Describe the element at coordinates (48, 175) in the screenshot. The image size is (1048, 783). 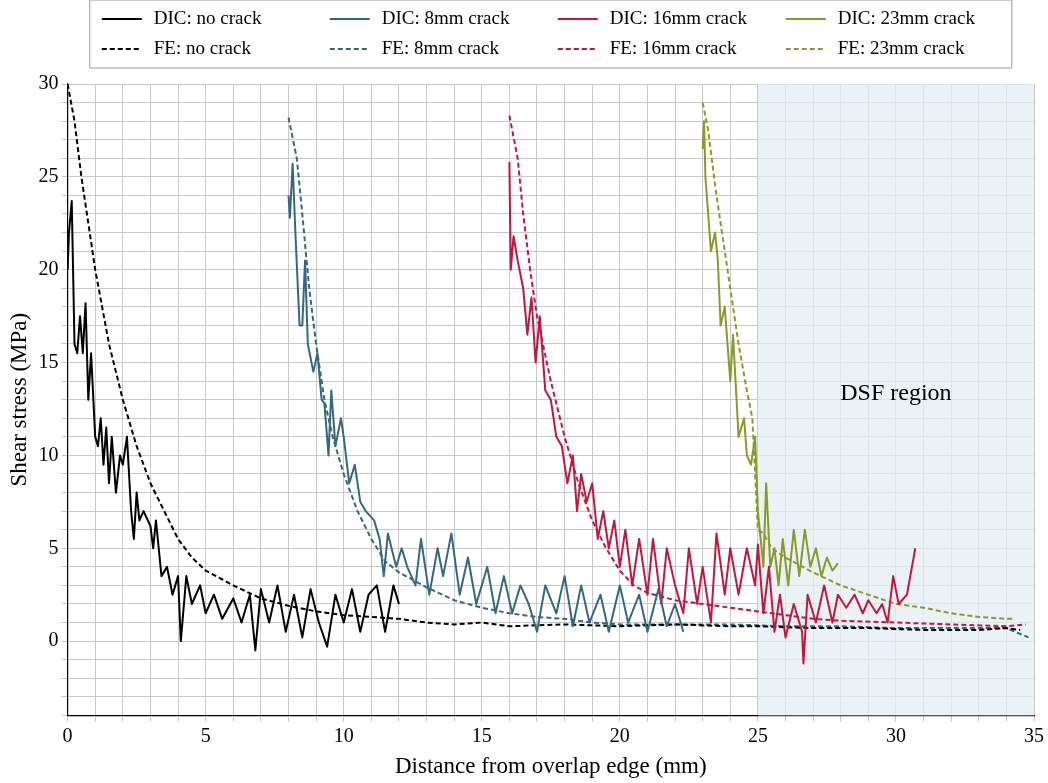
I see `y-tick-label: 25` at that location.